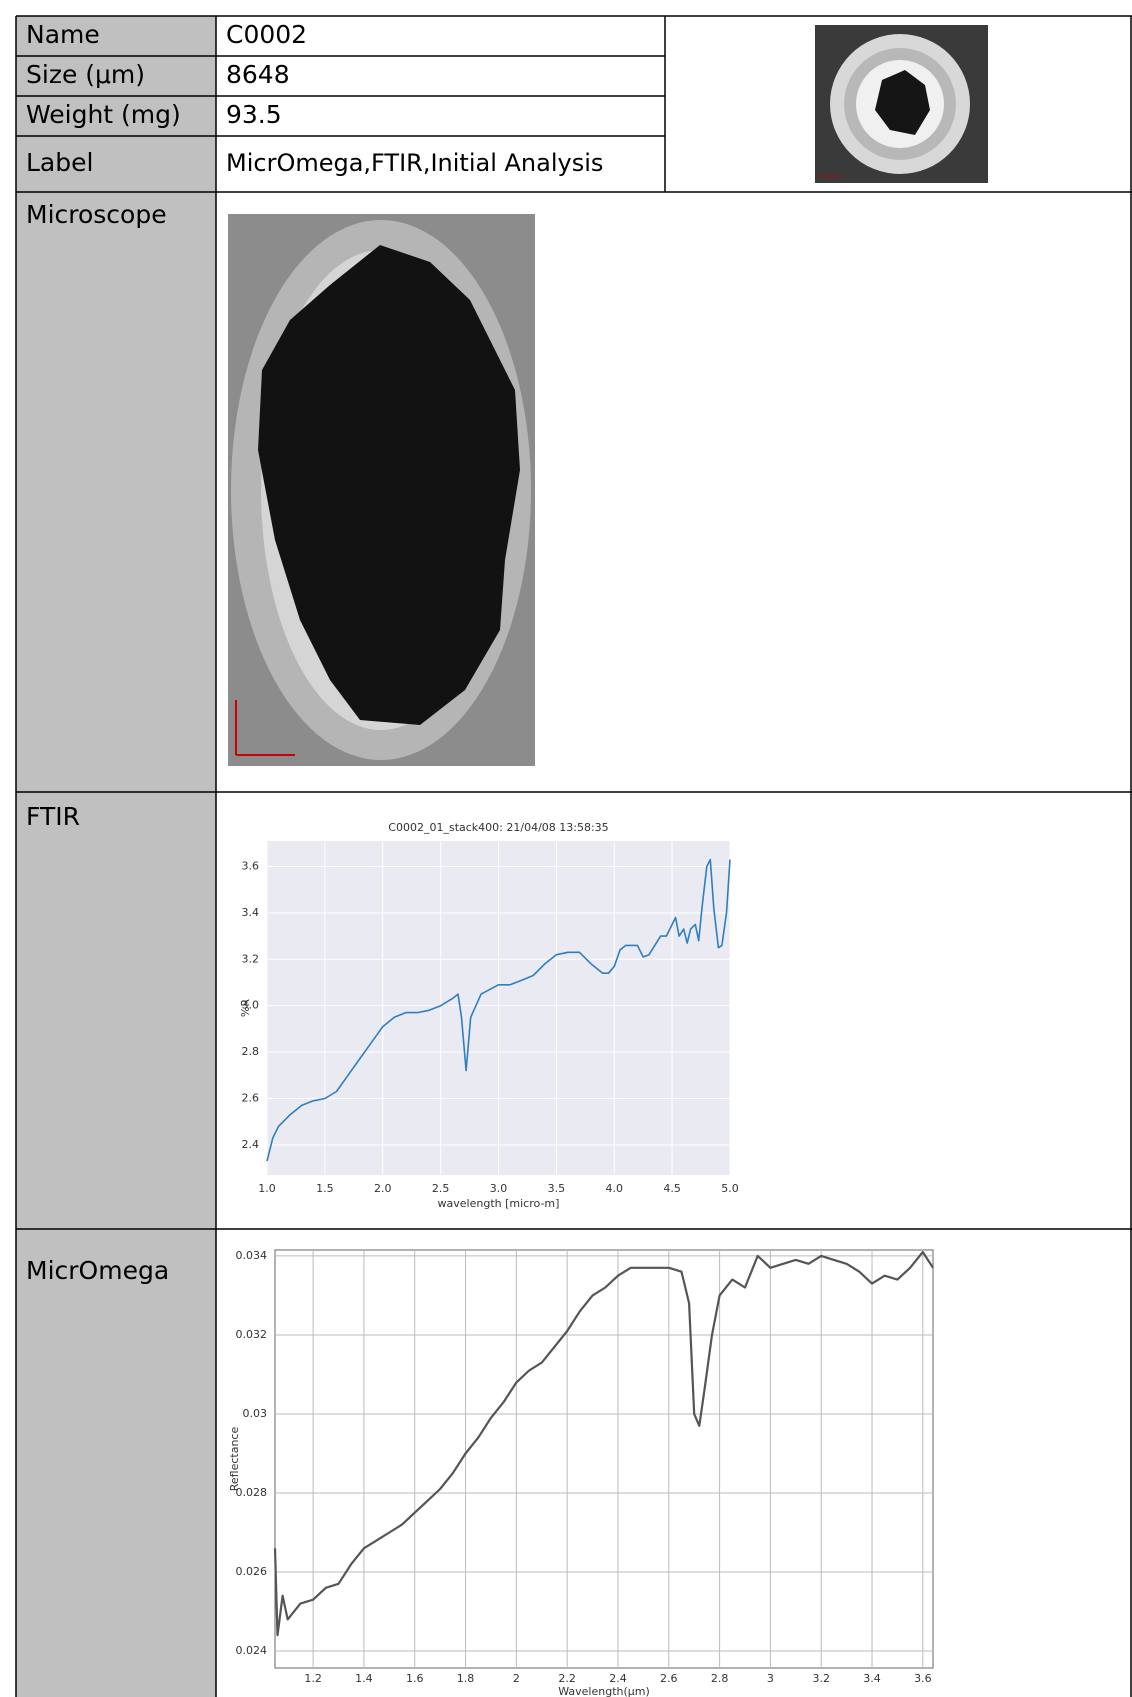  What do you see at coordinates (672, 1188) in the screenshot?
I see `x-tick-label: 4.5` at bounding box center [672, 1188].